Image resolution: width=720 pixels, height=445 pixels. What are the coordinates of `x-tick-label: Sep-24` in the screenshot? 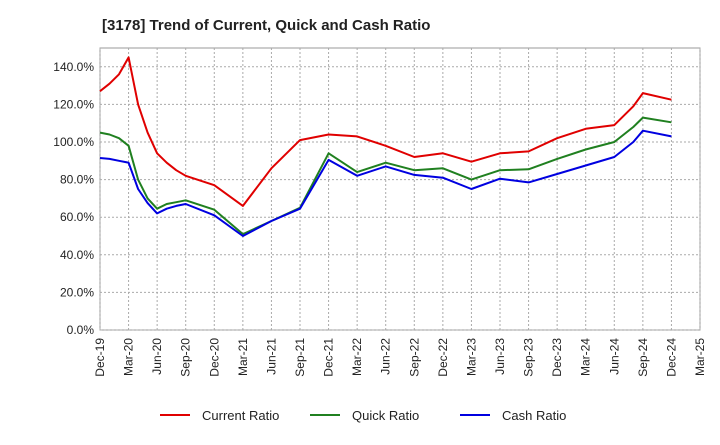 It's located at (643, 357).